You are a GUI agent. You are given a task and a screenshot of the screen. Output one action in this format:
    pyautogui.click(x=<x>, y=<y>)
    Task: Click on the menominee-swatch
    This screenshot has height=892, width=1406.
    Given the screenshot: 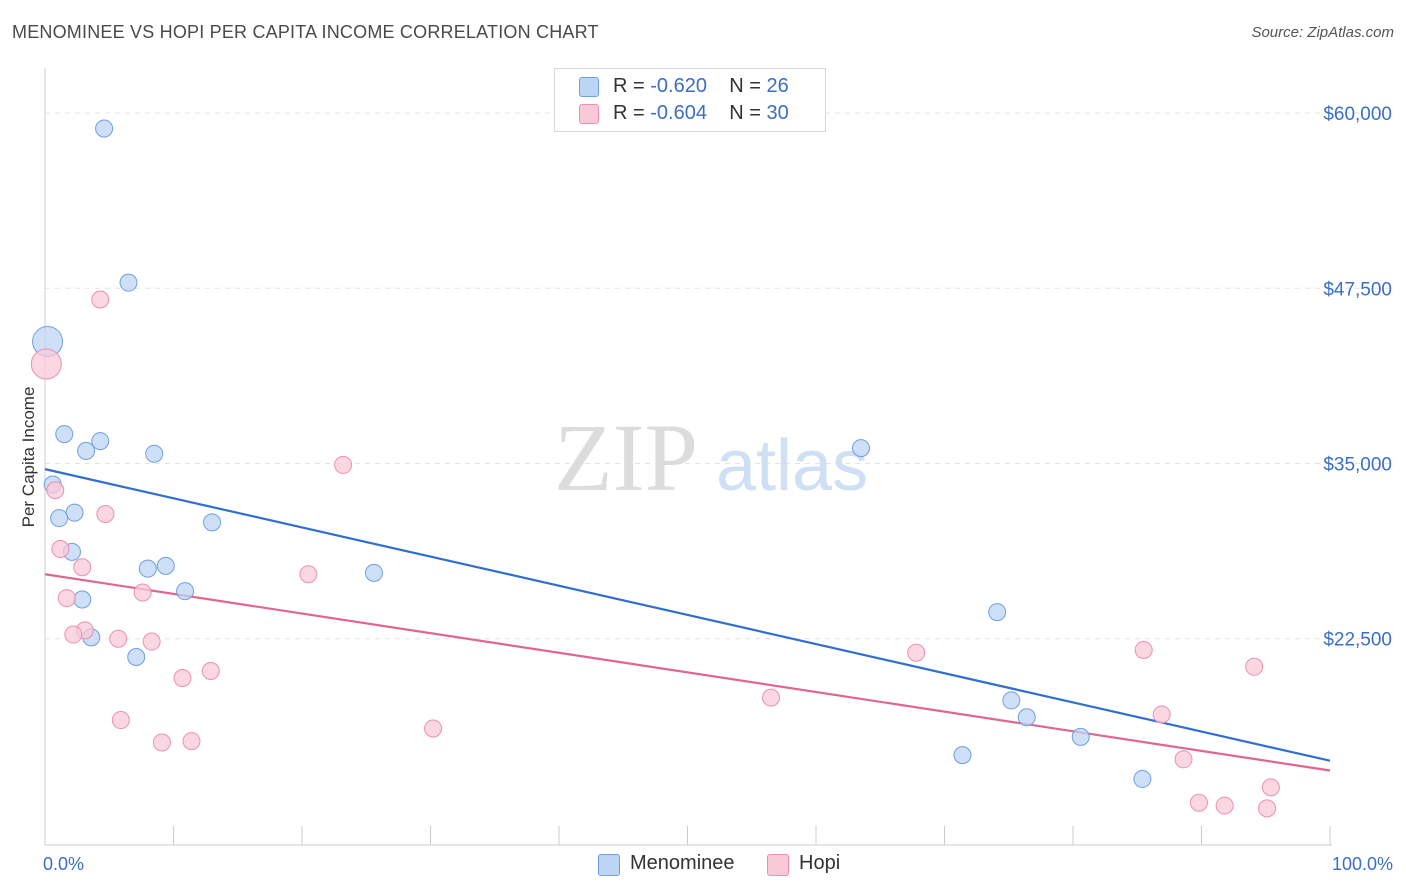 What is the action you would take?
    pyautogui.click(x=589, y=87)
    